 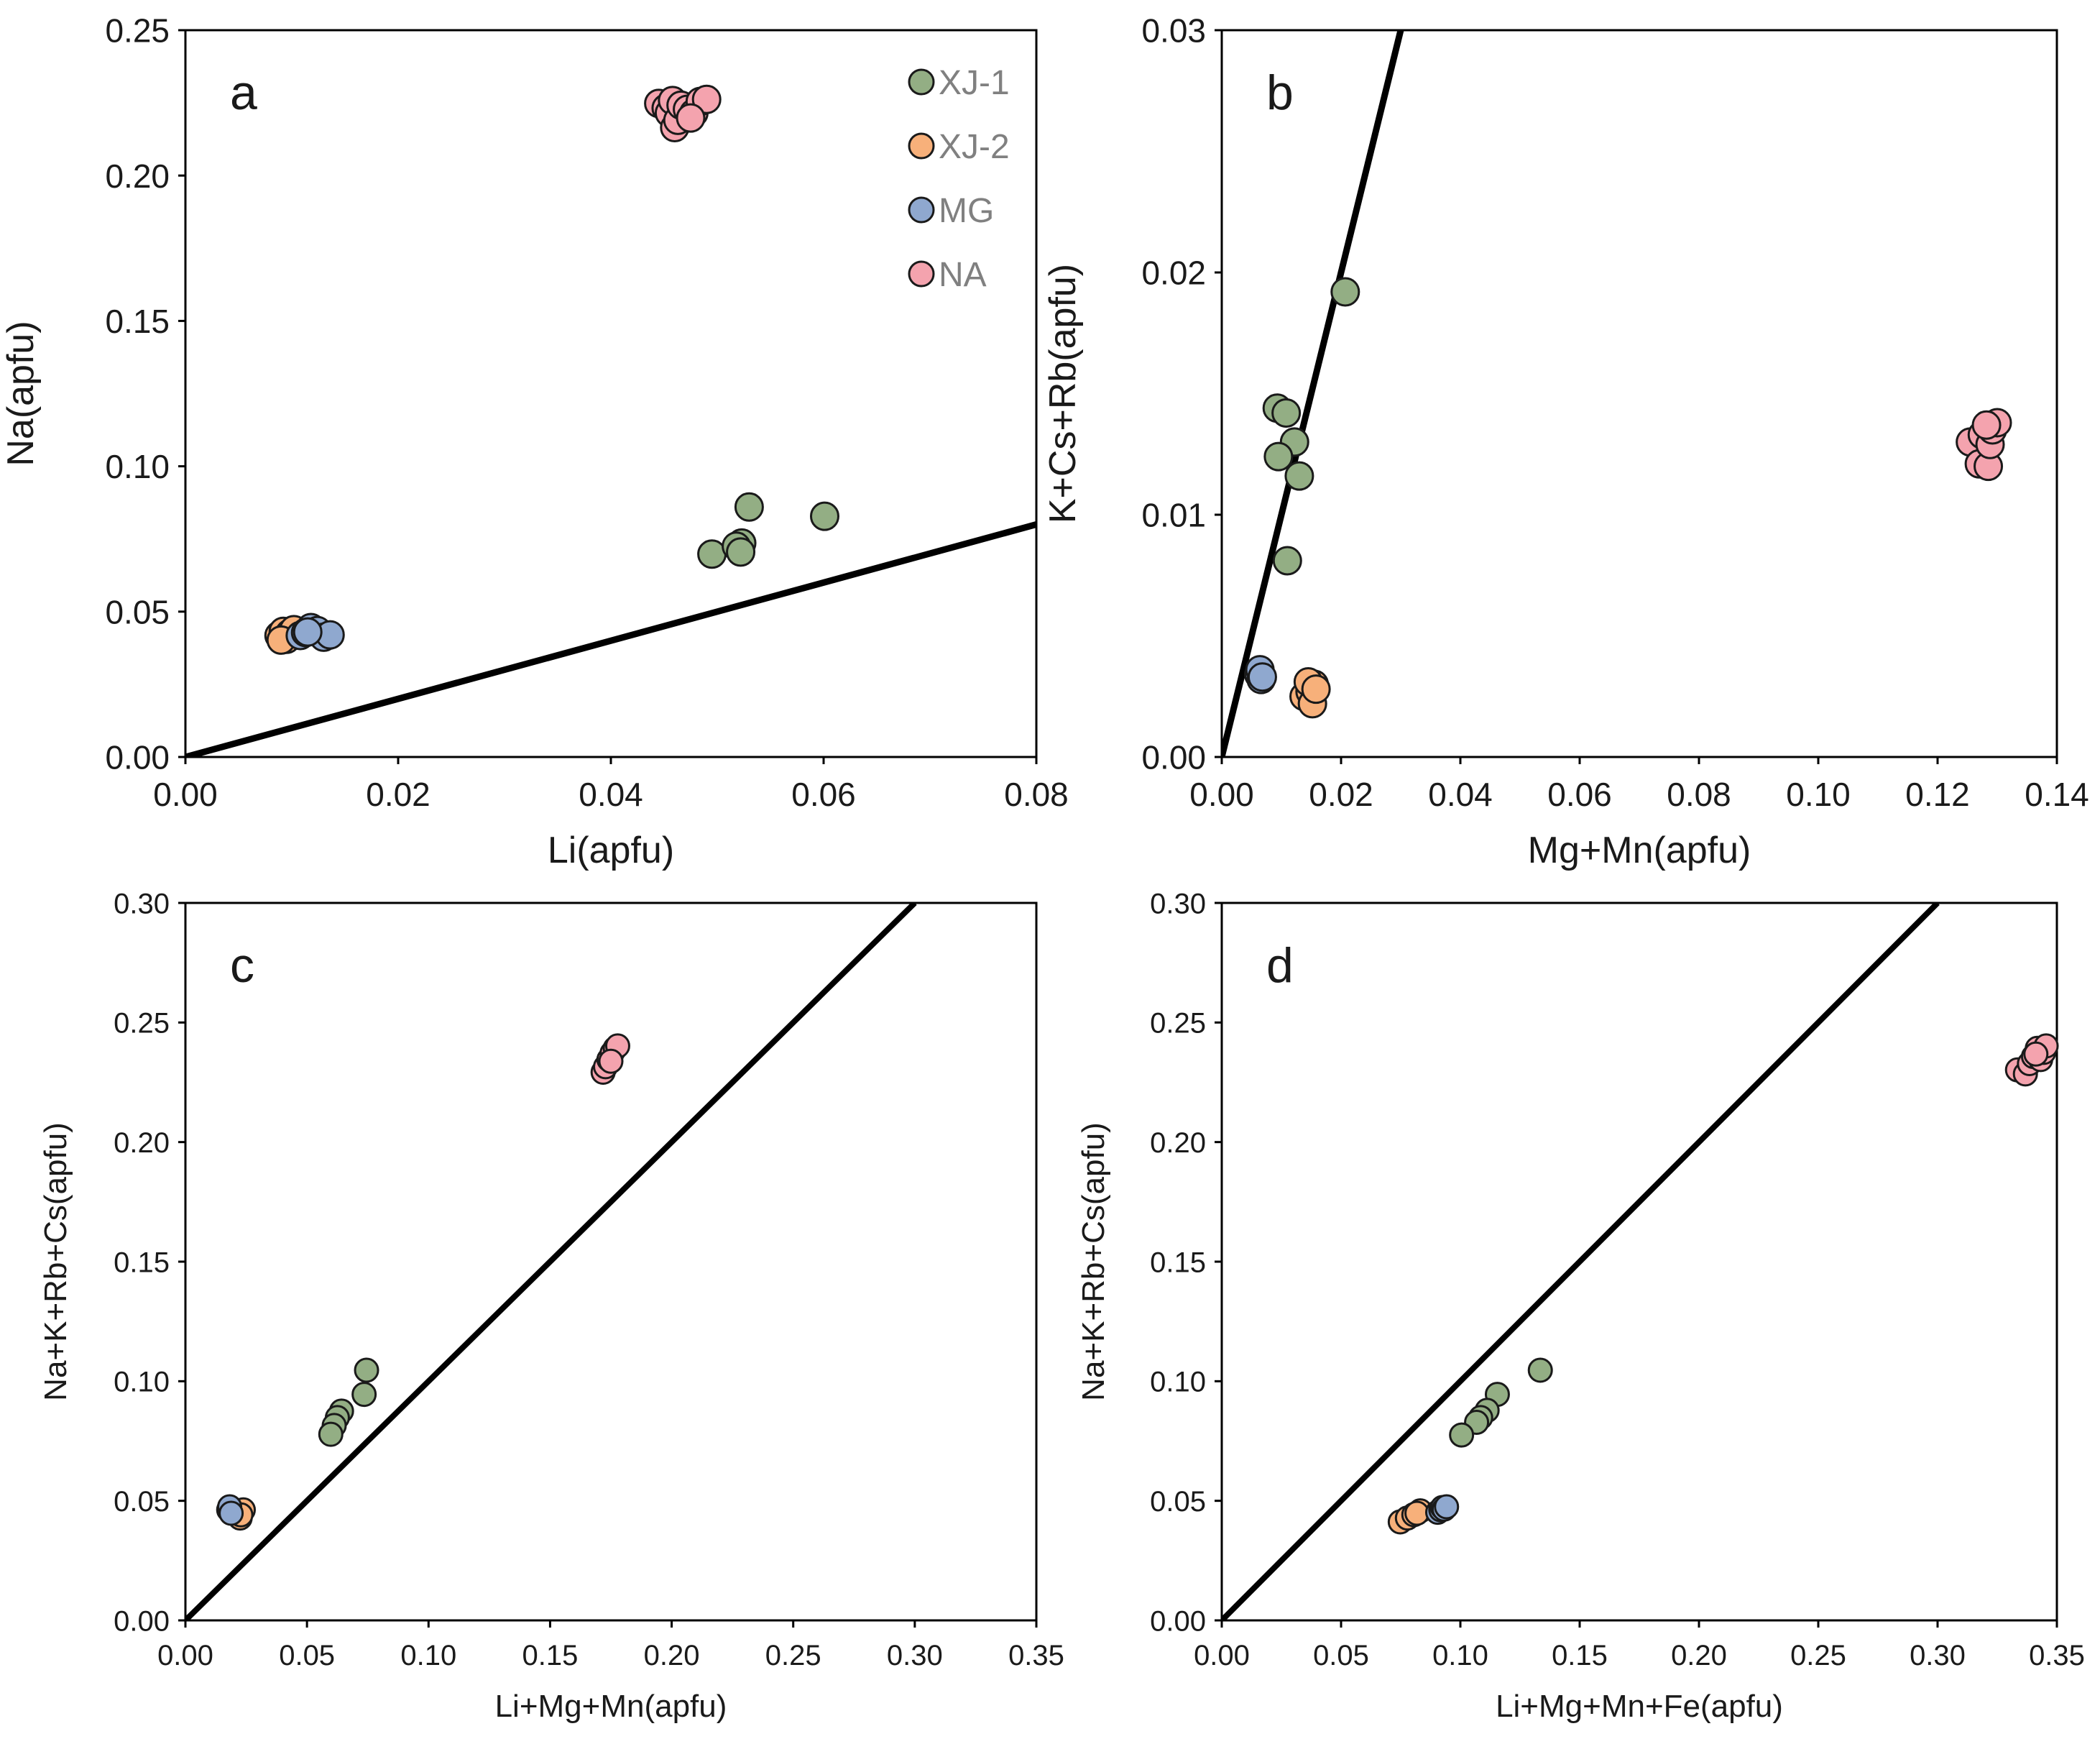 I want to click on legend-label-mg: MG, so click(x=967, y=211).